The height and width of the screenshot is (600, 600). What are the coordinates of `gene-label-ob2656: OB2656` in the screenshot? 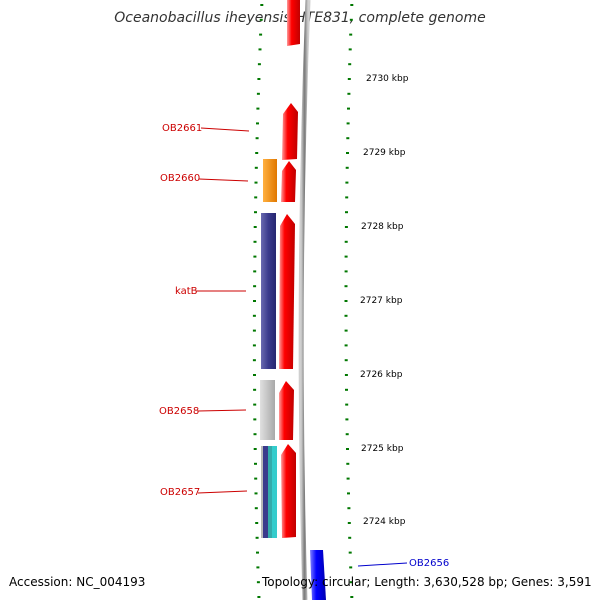 It's located at (429, 563).